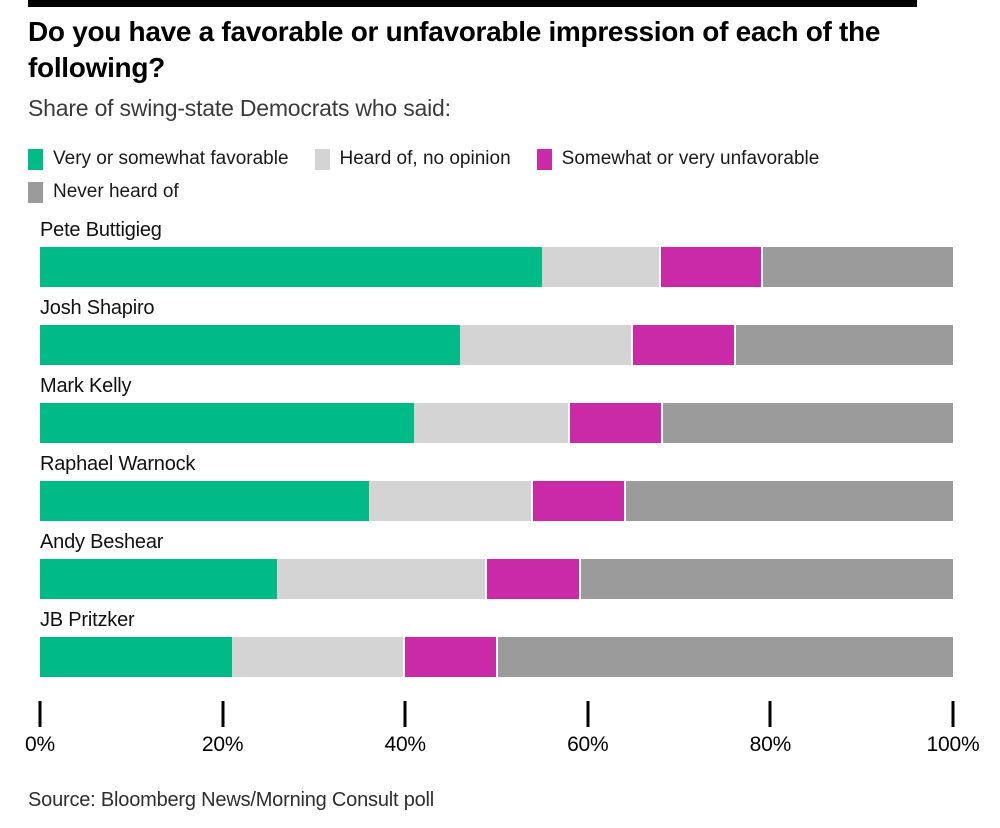 This screenshot has width=1000, height=828. Describe the element at coordinates (86, 386) in the screenshot. I see `category-label: Mark Kelly` at that location.